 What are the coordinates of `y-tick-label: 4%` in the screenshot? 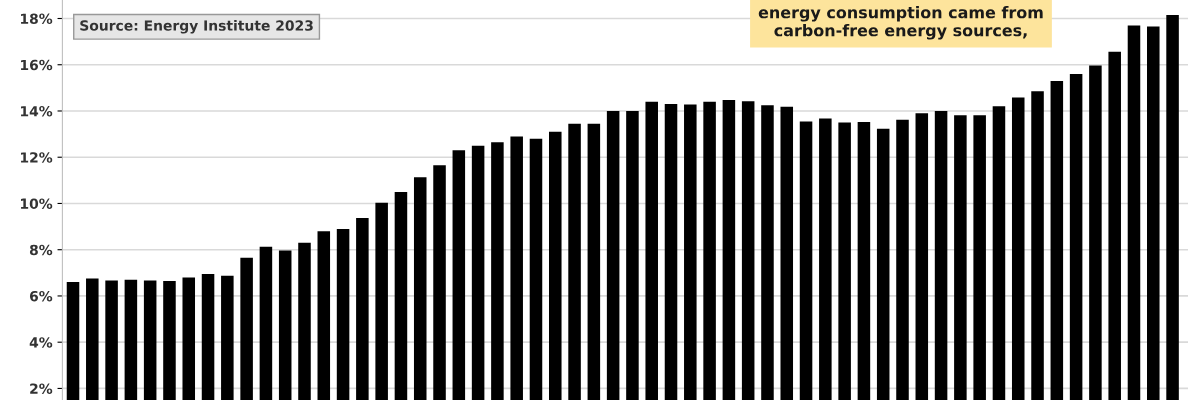 It's located at (41, 342).